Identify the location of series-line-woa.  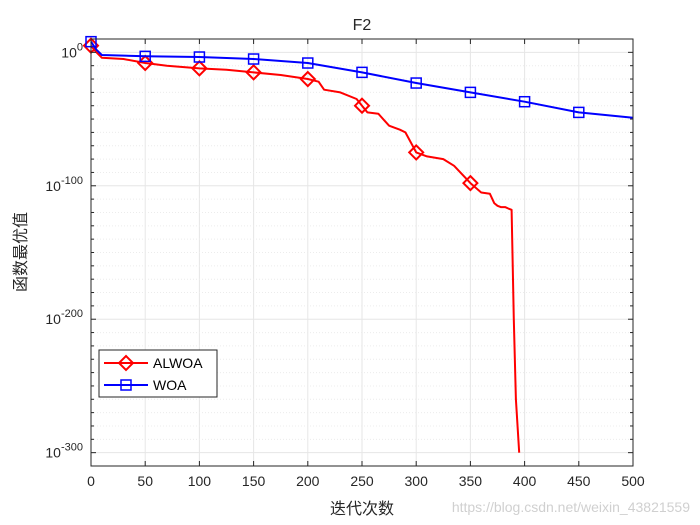
(362, 80).